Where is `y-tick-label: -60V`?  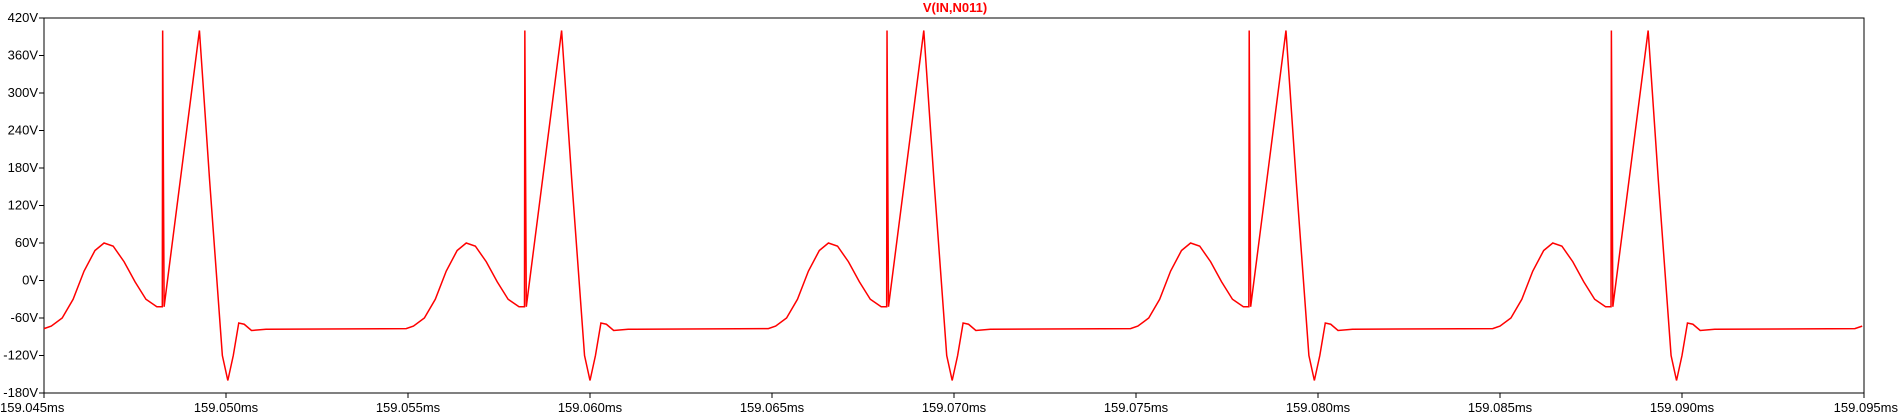 y-tick-label: -60V is located at coordinates (25, 317).